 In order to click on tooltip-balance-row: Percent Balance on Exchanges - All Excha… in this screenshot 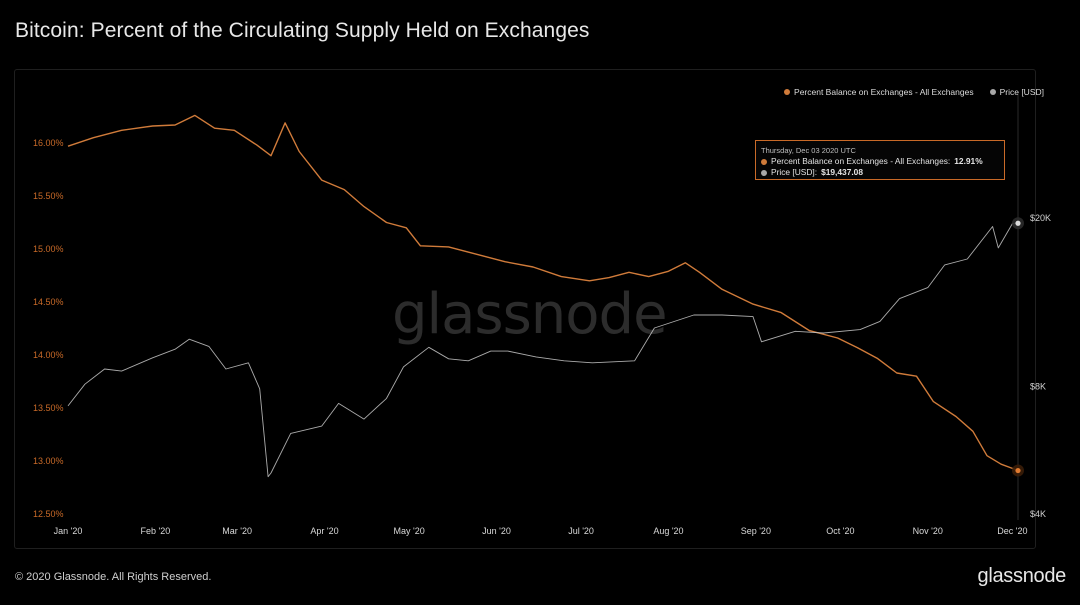, I will do `click(880, 161)`.